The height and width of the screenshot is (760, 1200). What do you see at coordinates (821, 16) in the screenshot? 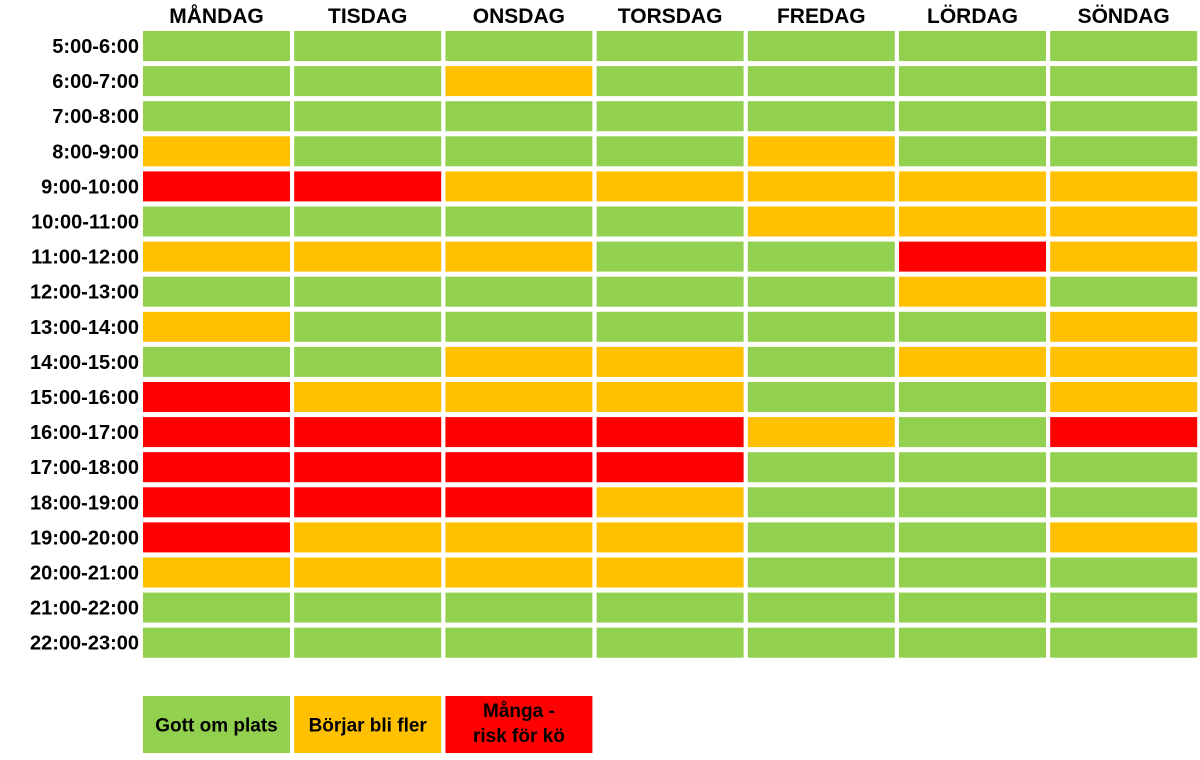
I see `day-header: FREDAG` at bounding box center [821, 16].